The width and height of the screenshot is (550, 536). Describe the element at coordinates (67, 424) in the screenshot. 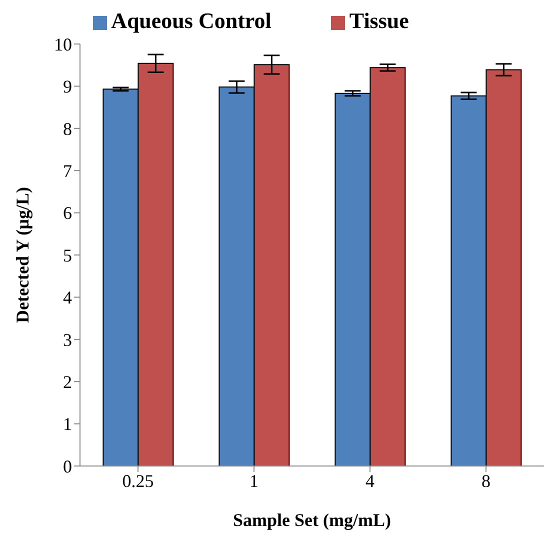

I see `y-tick-label: 1` at that location.